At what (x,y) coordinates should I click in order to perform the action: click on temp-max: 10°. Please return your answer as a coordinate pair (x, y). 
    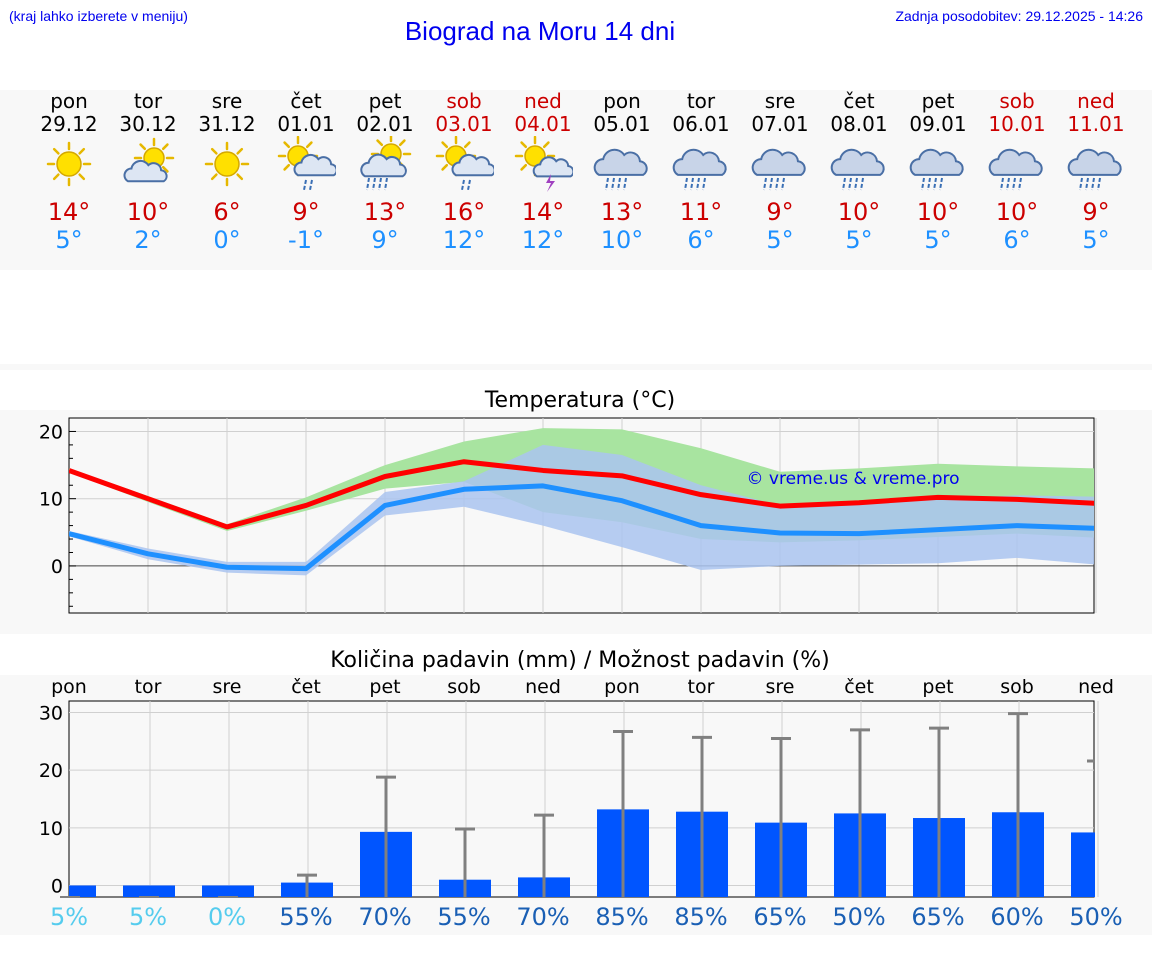
    Looking at the image, I should click on (859, 212).